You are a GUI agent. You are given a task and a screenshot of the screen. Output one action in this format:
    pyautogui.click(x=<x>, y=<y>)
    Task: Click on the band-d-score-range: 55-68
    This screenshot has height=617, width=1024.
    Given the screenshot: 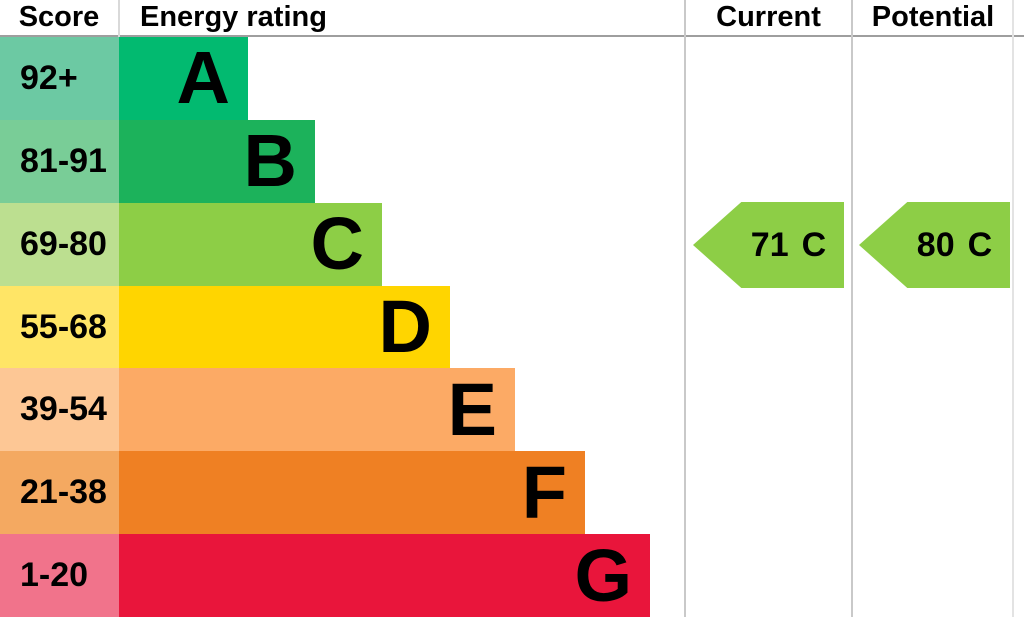 What is the action you would take?
    pyautogui.click(x=63, y=326)
    